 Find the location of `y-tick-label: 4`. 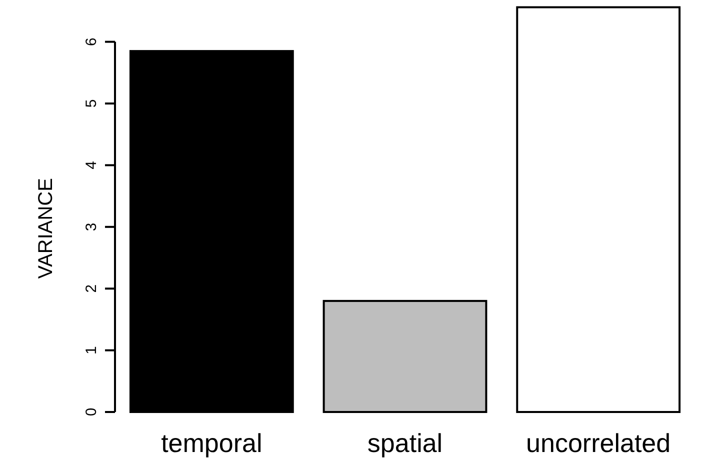

y-tick-label: 4 is located at coordinates (91, 165).